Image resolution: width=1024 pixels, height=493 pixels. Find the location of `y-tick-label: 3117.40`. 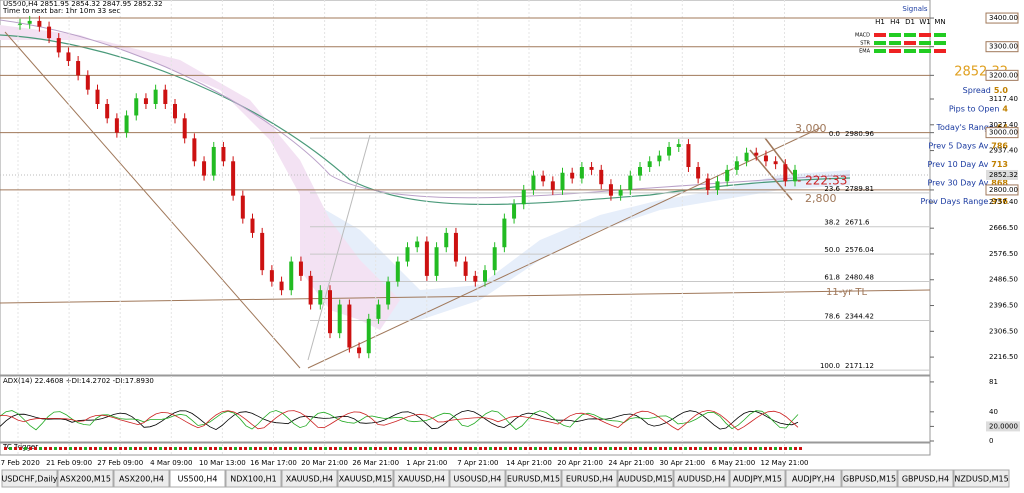

y-tick-label: 3117.40 is located at coordinates (1003, 99).